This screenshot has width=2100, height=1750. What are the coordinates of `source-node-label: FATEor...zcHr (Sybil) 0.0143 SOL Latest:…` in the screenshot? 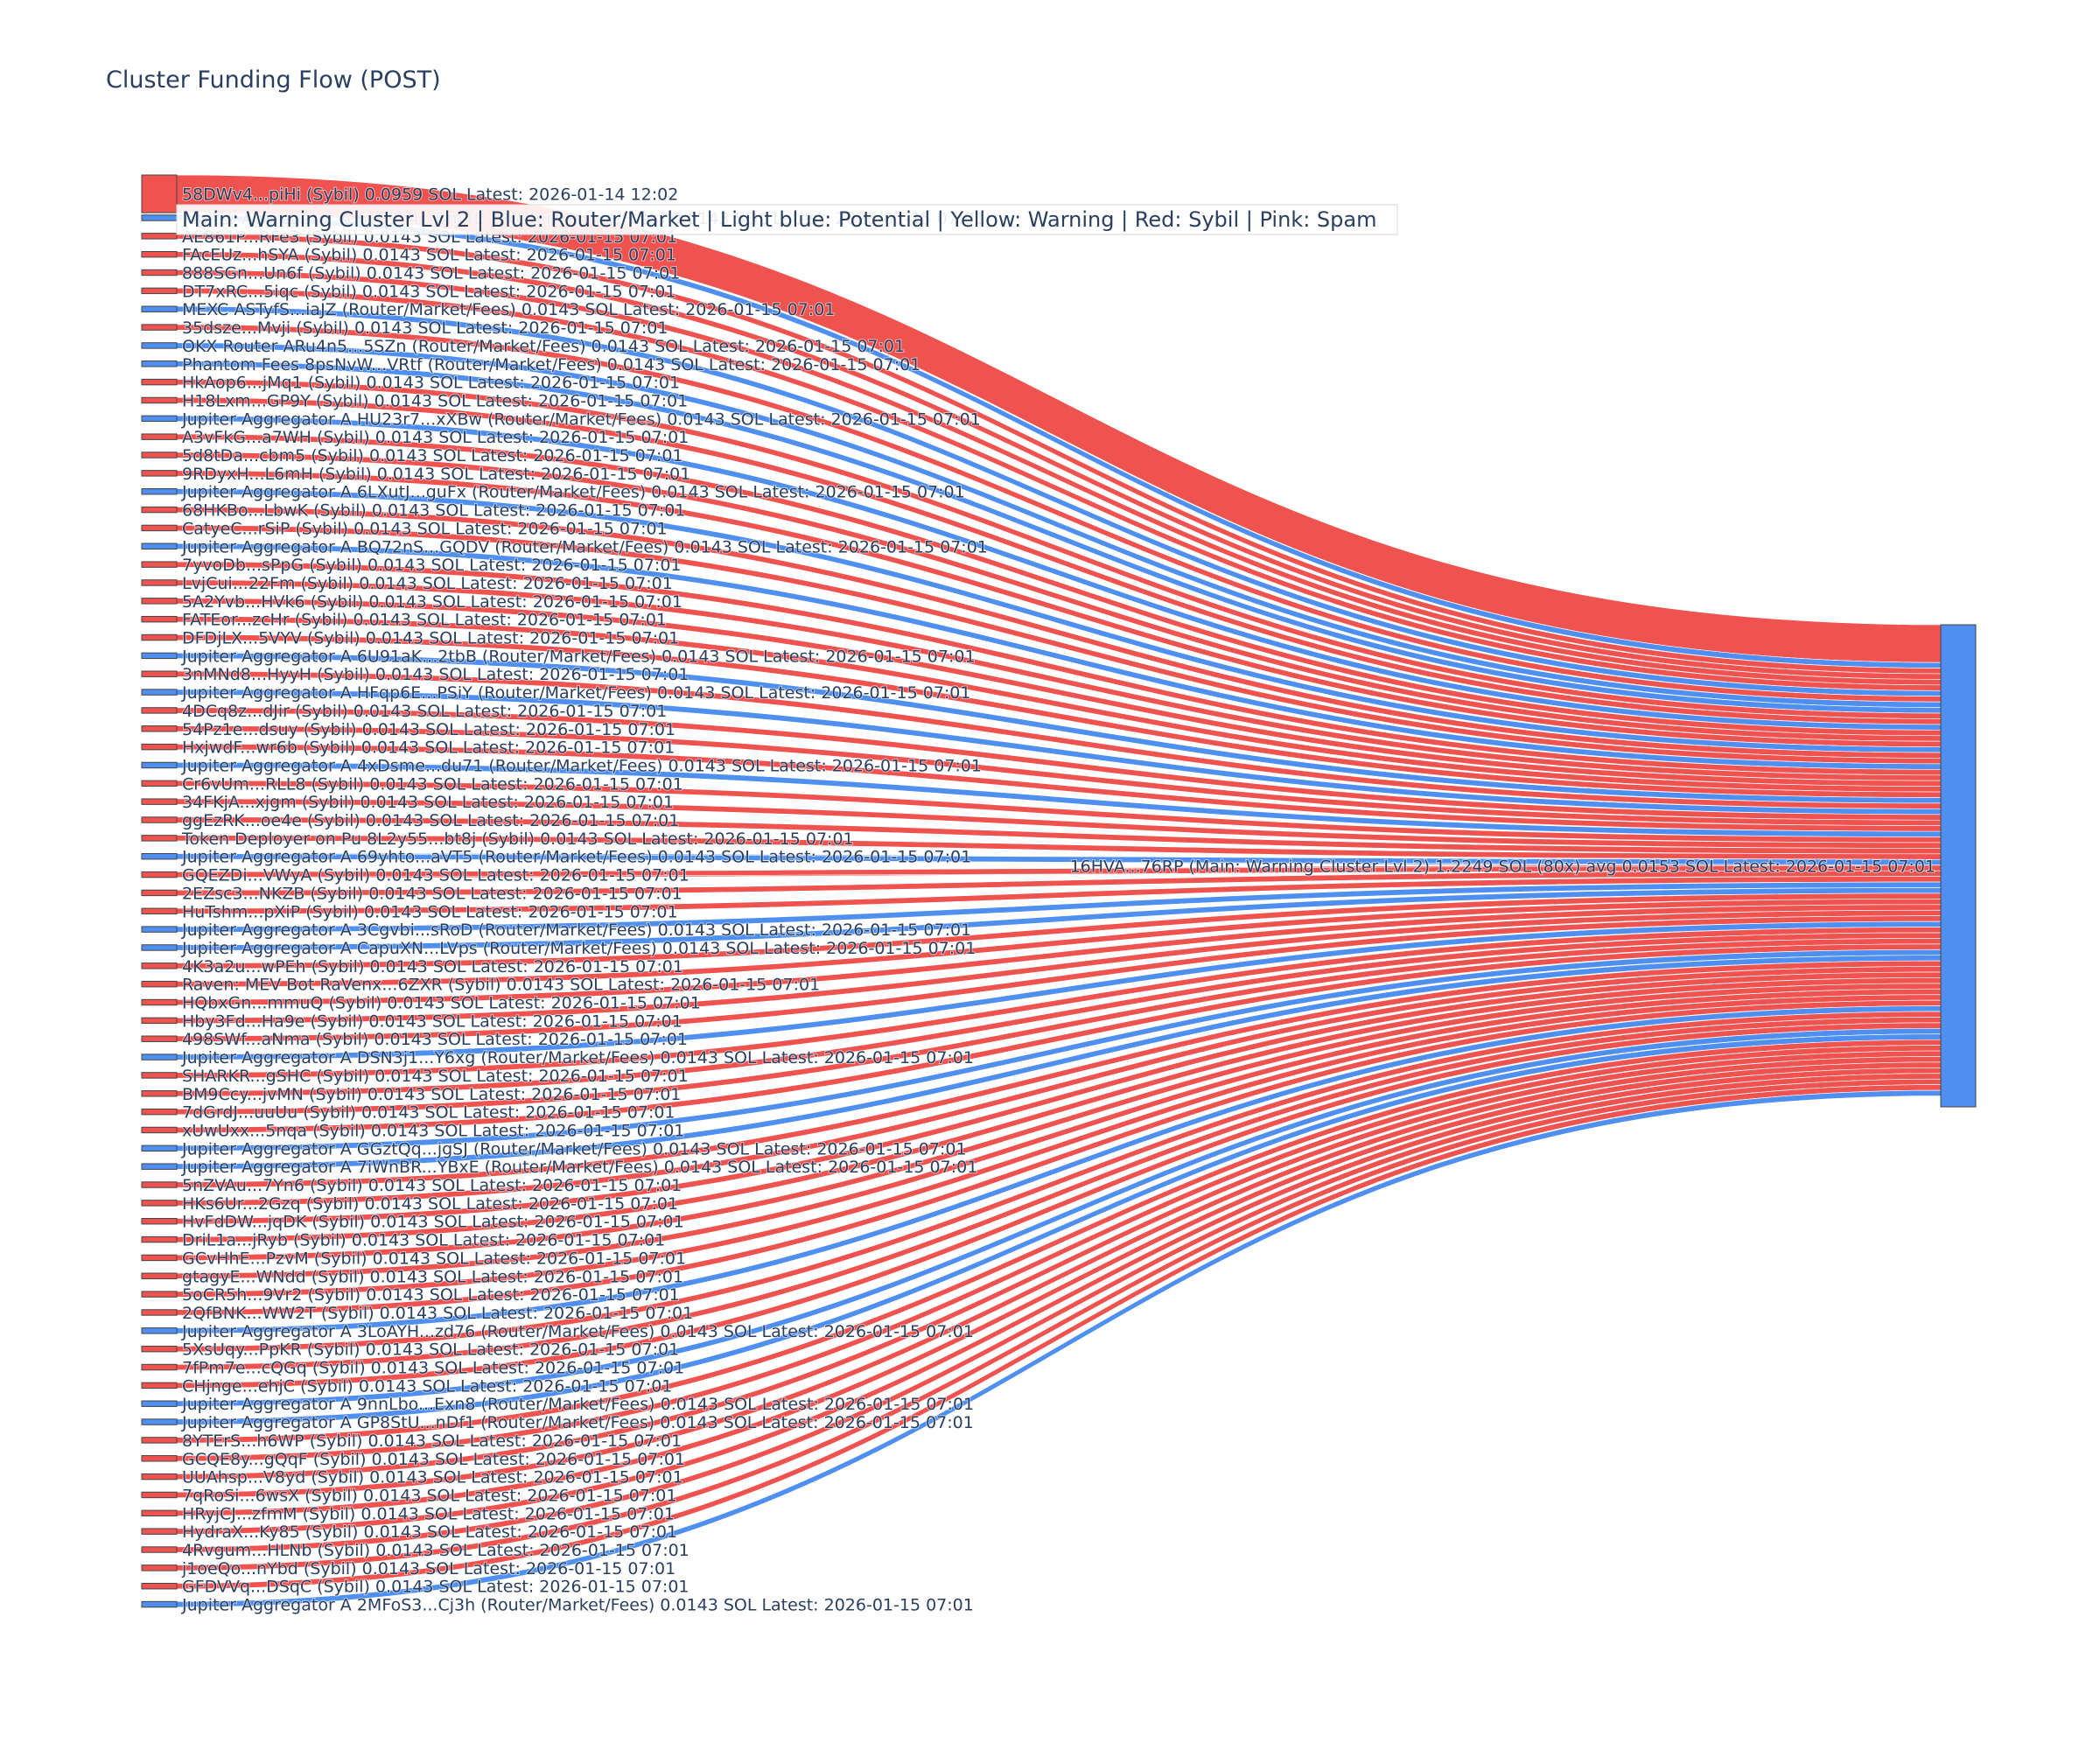 It's located at (424, 620).